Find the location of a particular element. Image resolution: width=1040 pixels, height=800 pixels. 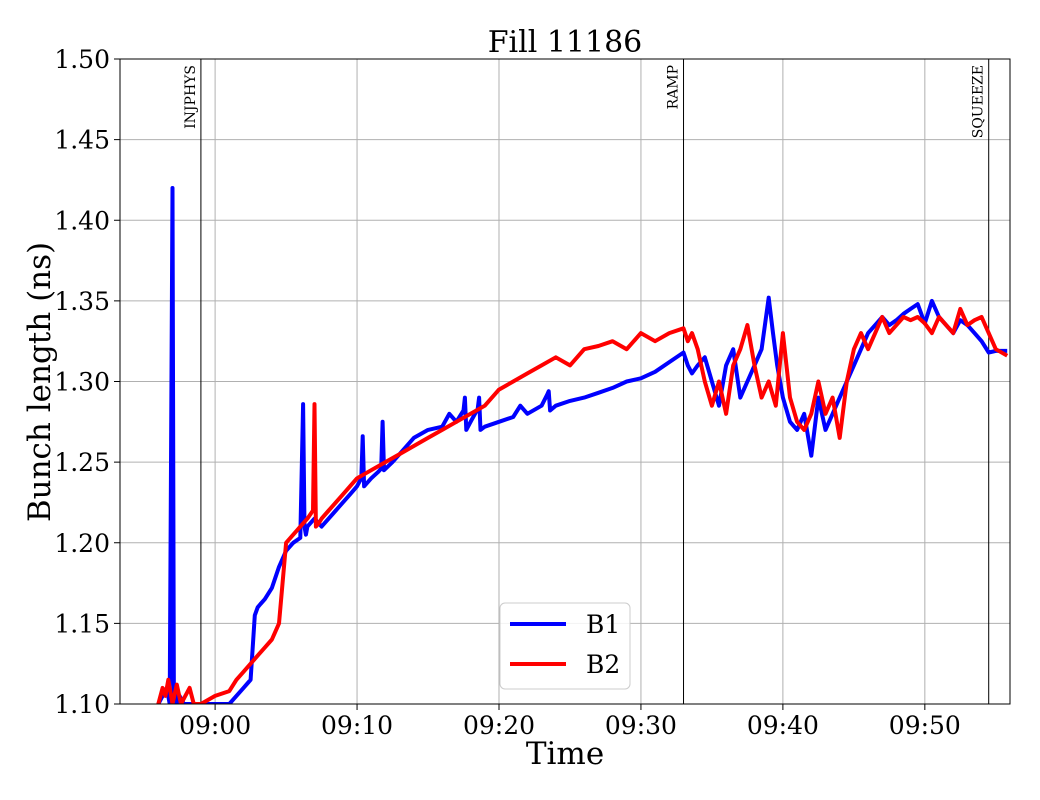

y-tick-label: 1.45 is located at coordinates (82, 140).